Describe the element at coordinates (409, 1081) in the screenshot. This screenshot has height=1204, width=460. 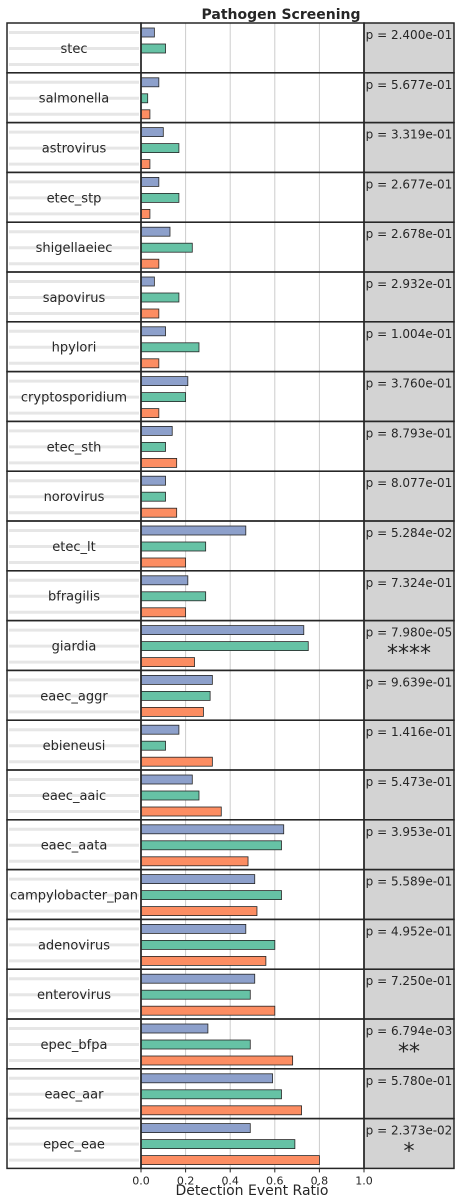
I see `p-value-text: p = 5.780e-01` at that location.